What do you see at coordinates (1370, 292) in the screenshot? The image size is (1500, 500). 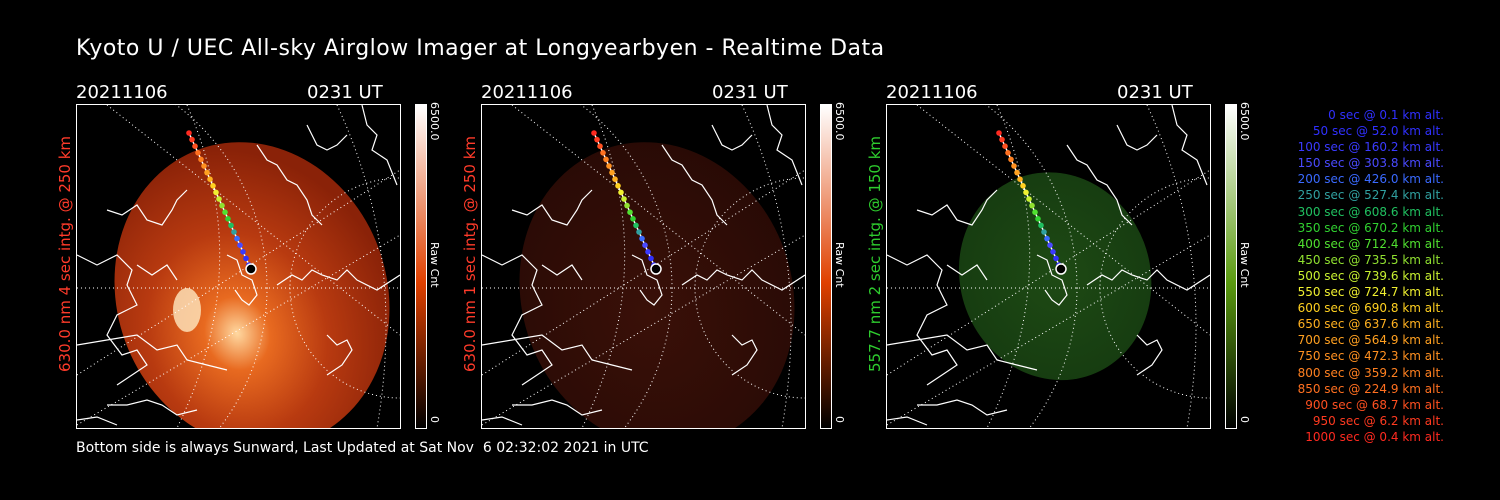 I see `legend-entry: 550 sec @ 724.7 km alt.` at bounding box center [1370, 292].